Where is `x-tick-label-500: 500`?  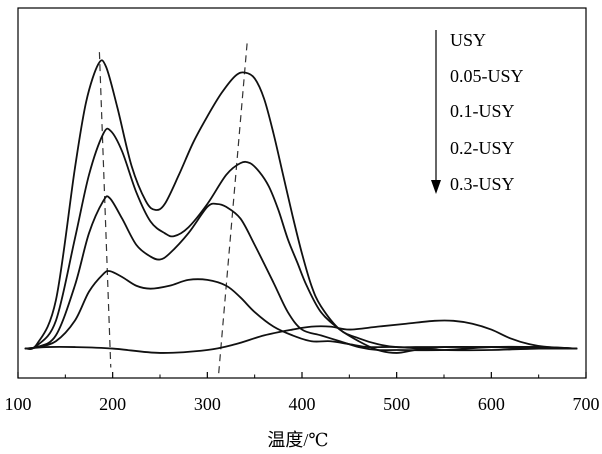 x-tick-label-500: 500 is located at coordinates (396, 404).